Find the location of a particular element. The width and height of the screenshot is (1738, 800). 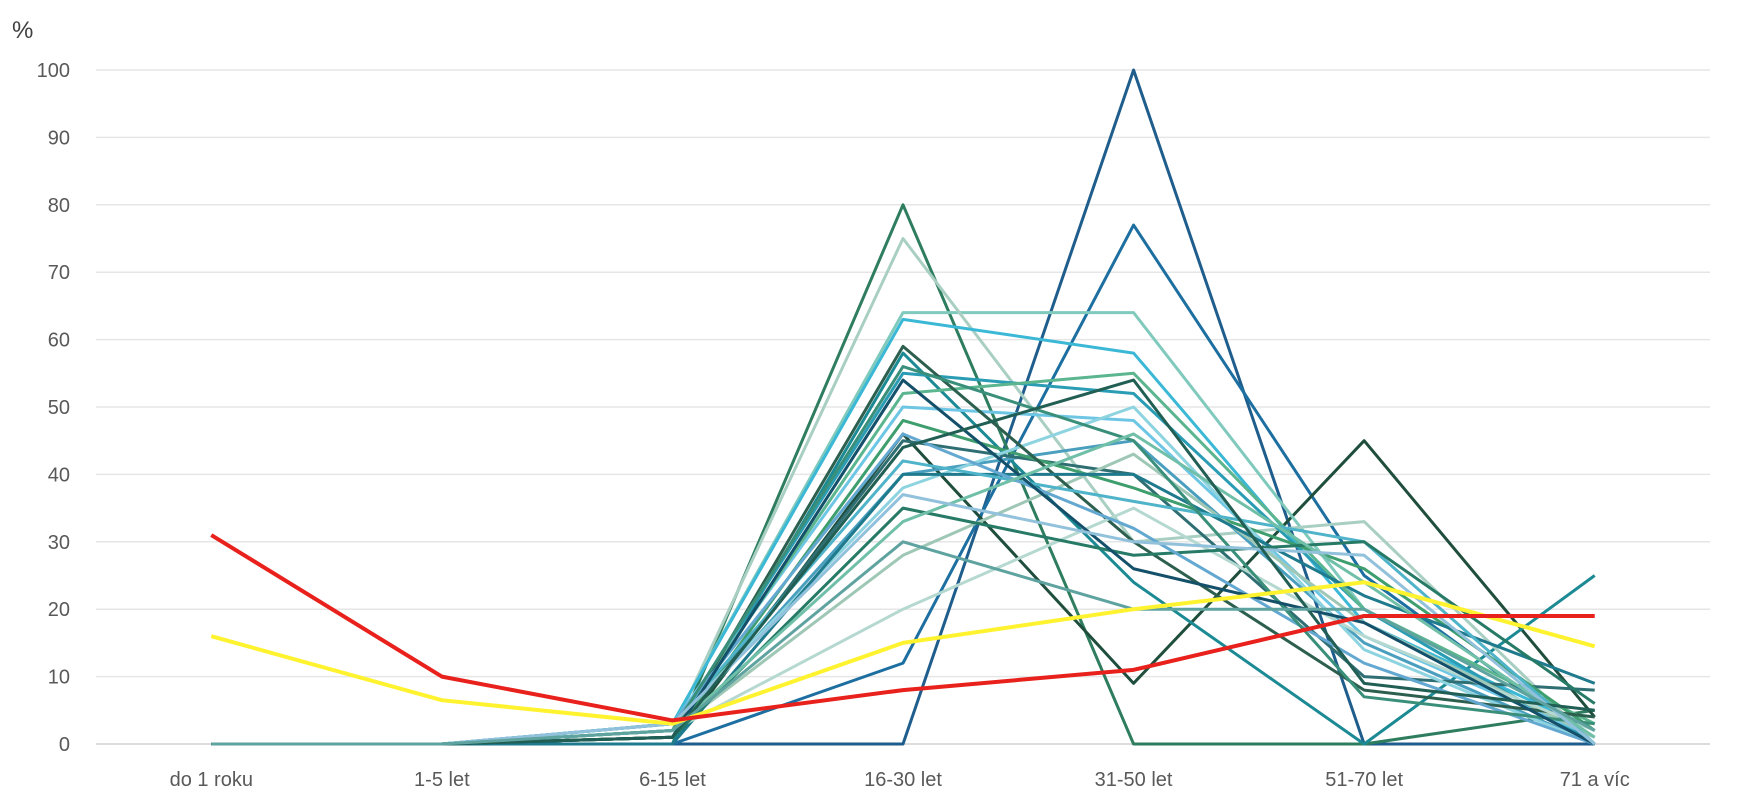

y-tick-label: 70 is located at coordinates (59, 273).